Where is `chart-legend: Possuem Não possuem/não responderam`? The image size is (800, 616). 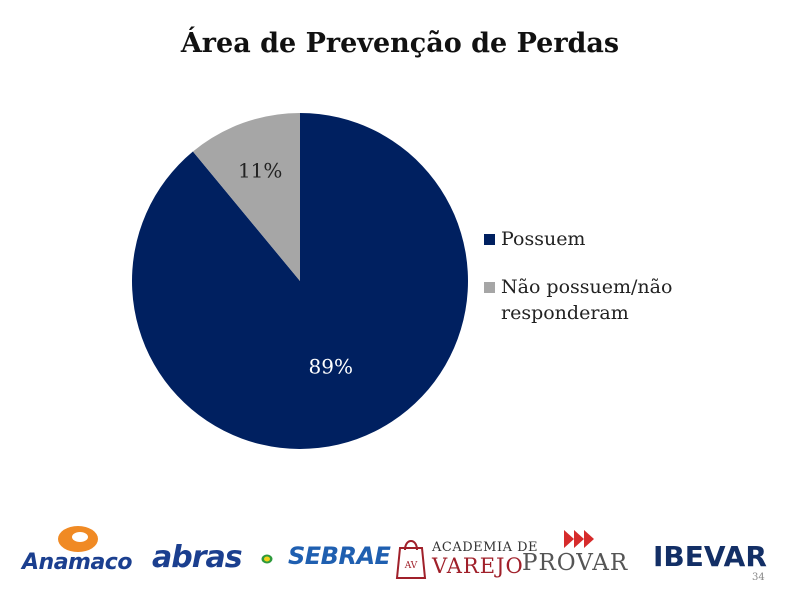
chart-legend: Possuem Não possuem/não responderam is located at coordinates (594, 287).